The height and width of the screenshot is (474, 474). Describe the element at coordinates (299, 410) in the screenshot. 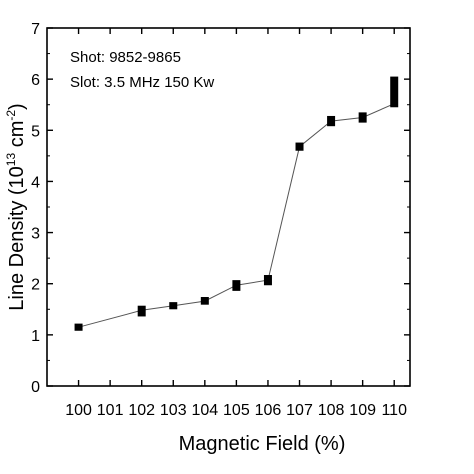

I see `x-tick-label: 107` at that location.